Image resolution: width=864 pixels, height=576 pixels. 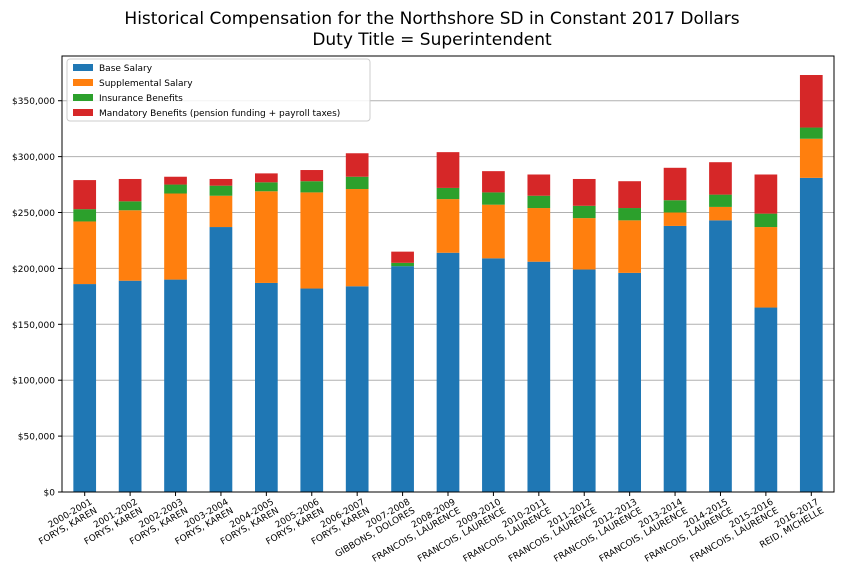 I want to click on y-tick-label: $350,000, so click(x=33, y=102).